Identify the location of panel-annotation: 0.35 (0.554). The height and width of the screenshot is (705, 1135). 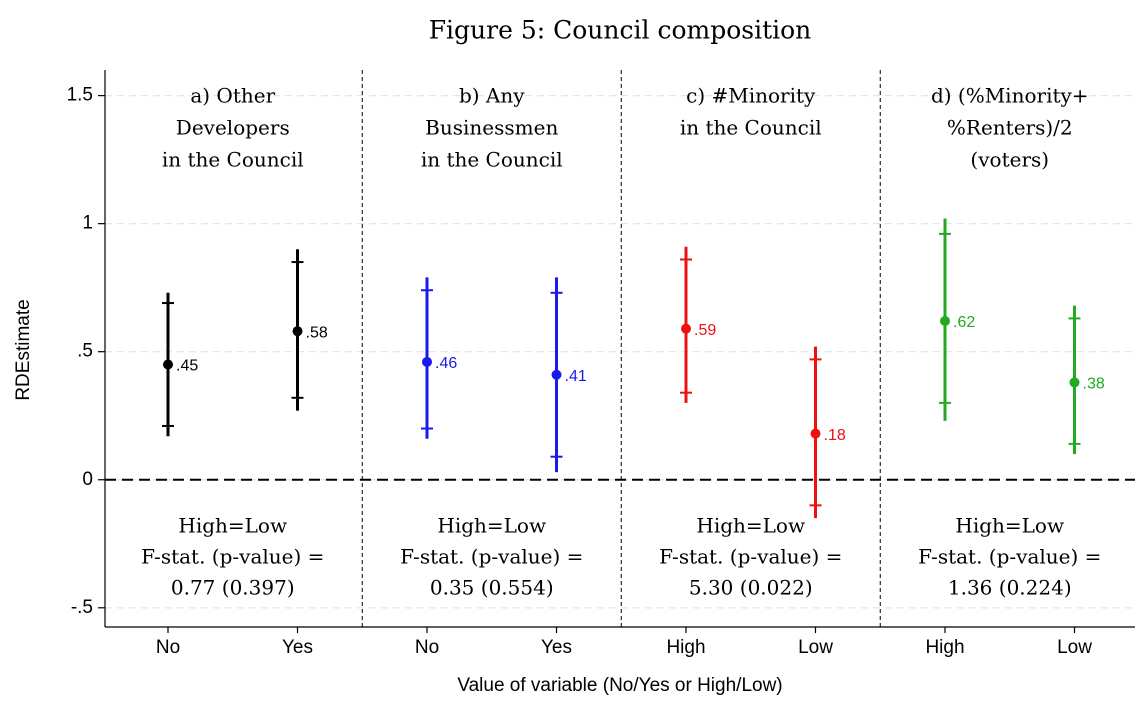
(492, 588).